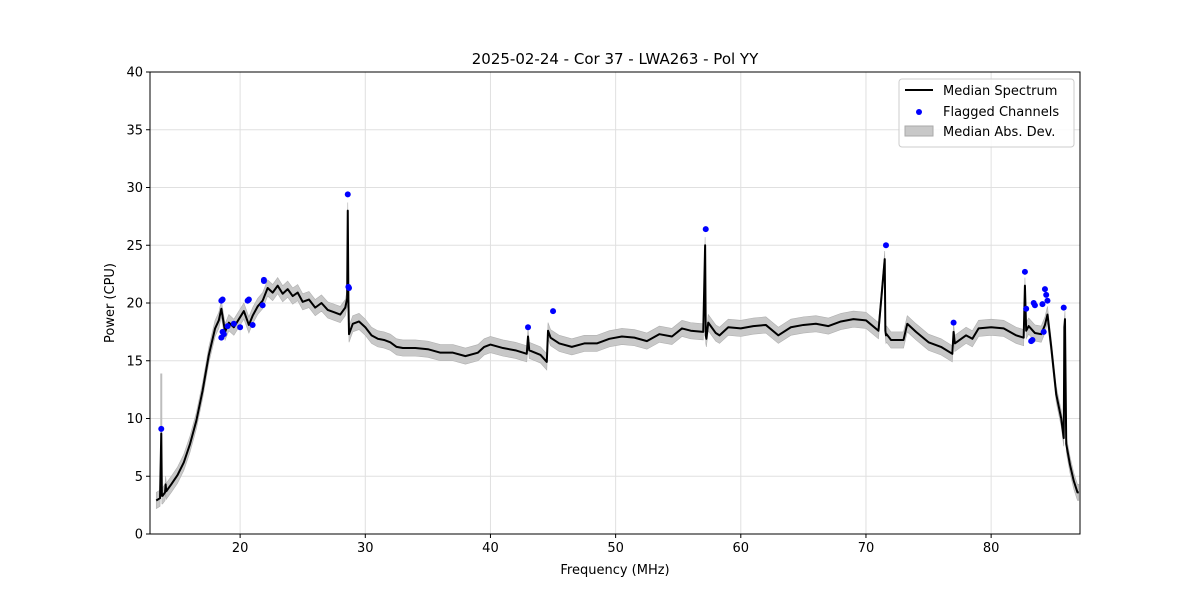  I want to click on y-tick-label: 20, so click(134, 304).